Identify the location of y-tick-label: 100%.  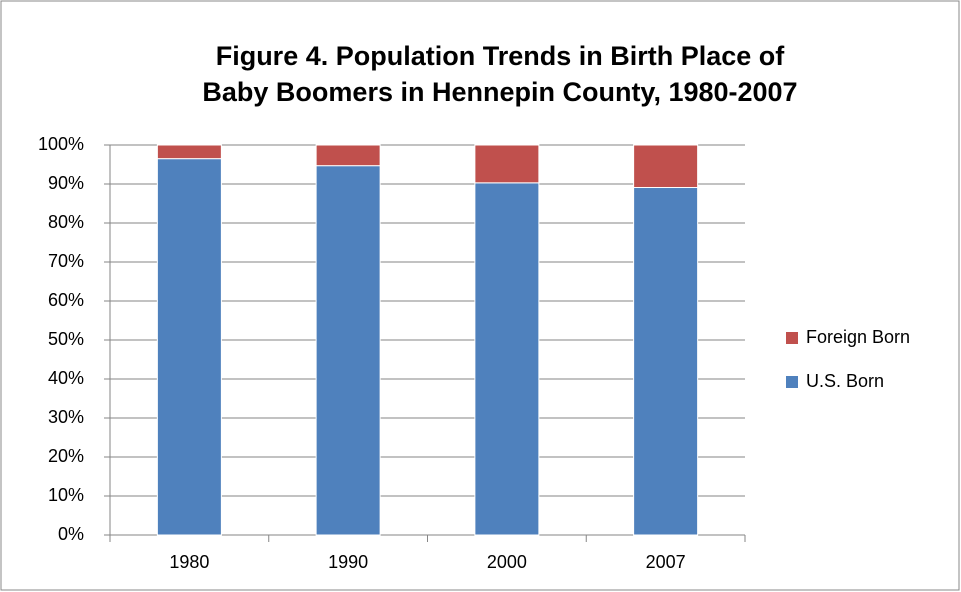
(61, 144).